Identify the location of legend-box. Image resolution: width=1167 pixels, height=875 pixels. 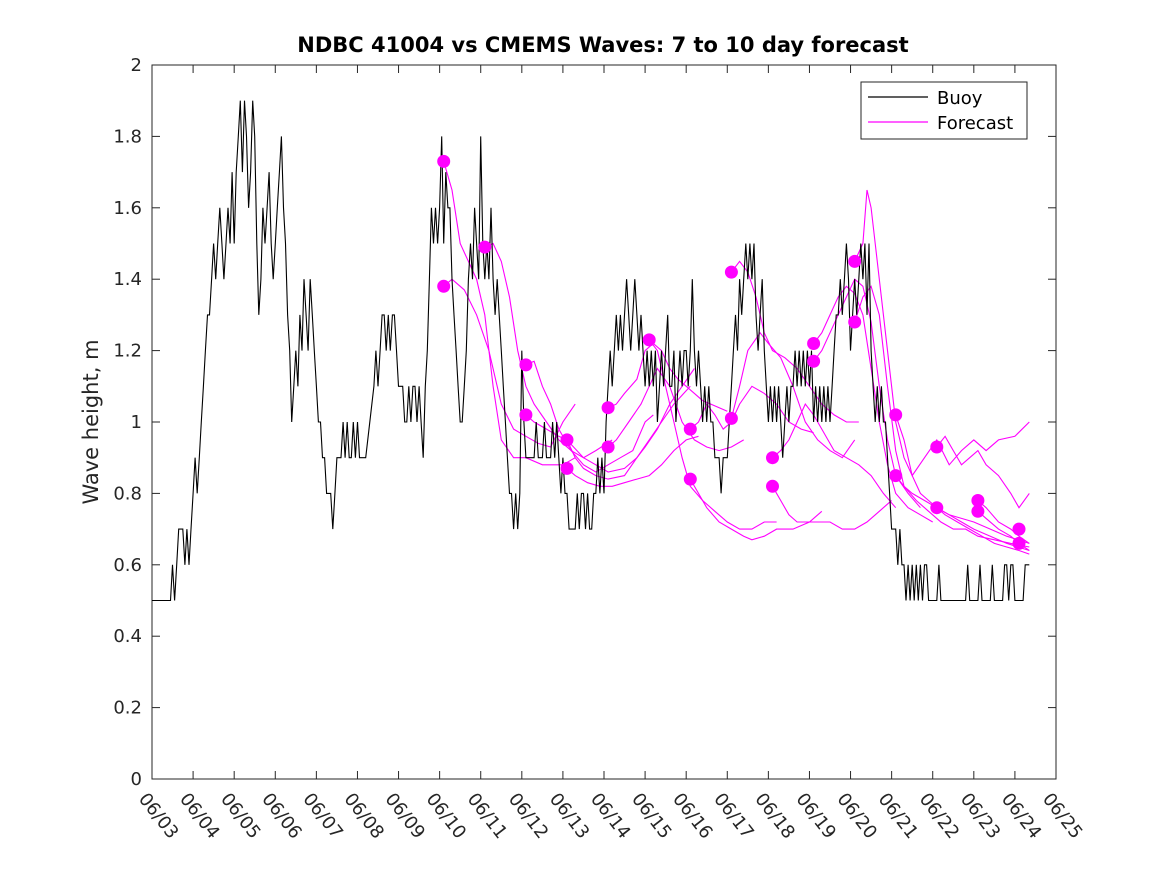
(944, 110).